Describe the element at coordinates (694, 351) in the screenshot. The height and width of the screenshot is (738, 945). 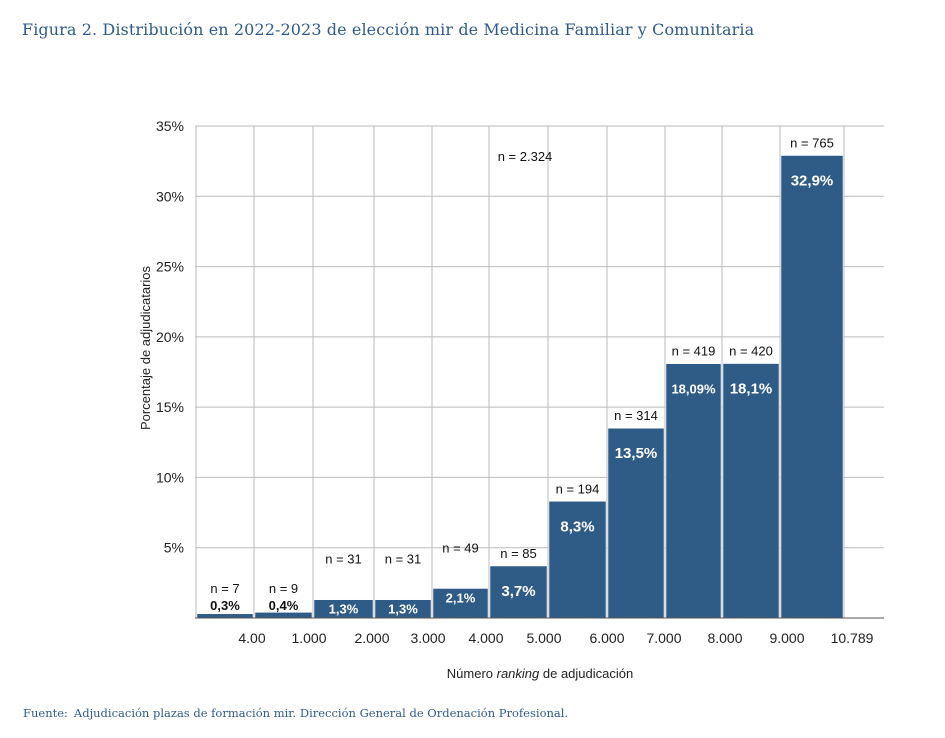
I see `bar-n-label: n = 419` at that location.